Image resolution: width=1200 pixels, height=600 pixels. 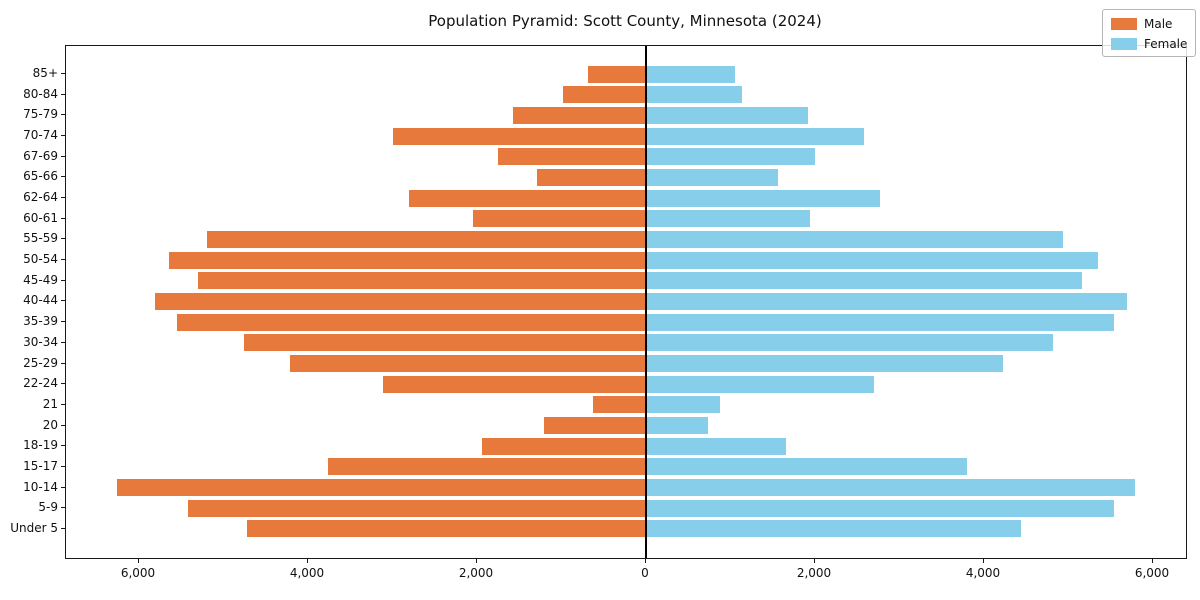 I want to click on ytick-label-55-59: 55-59, so click(x=40, y=238).